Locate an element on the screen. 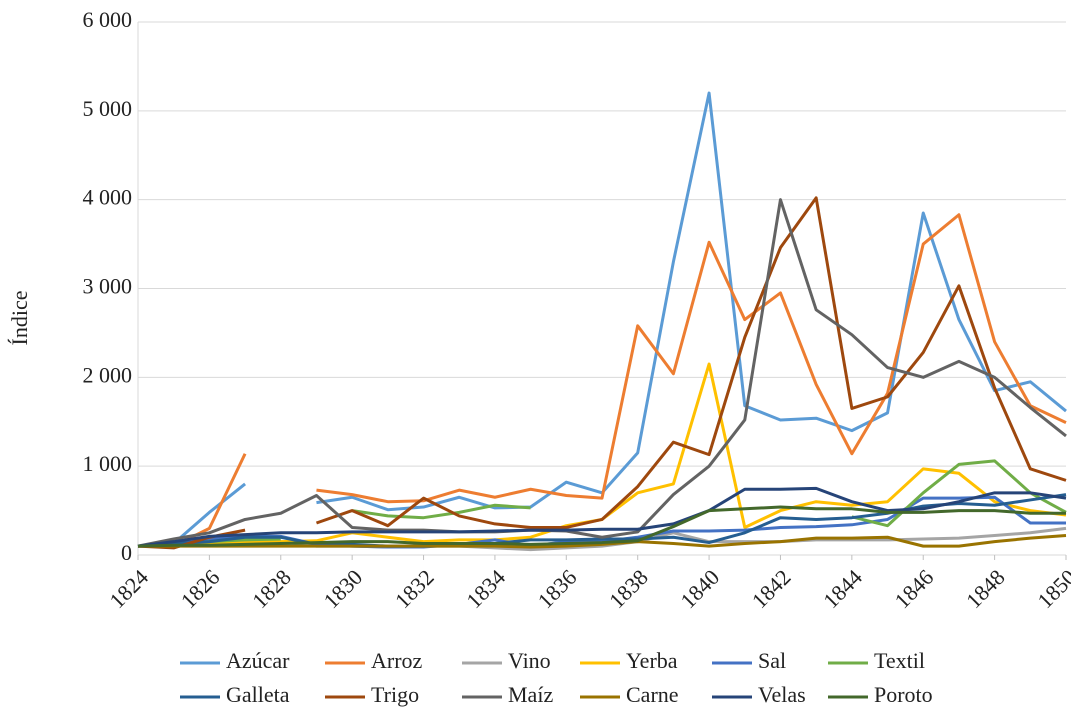 This screenshot has height=711, width=1071. legend-label: Carne is located at coordinates (652, 694).